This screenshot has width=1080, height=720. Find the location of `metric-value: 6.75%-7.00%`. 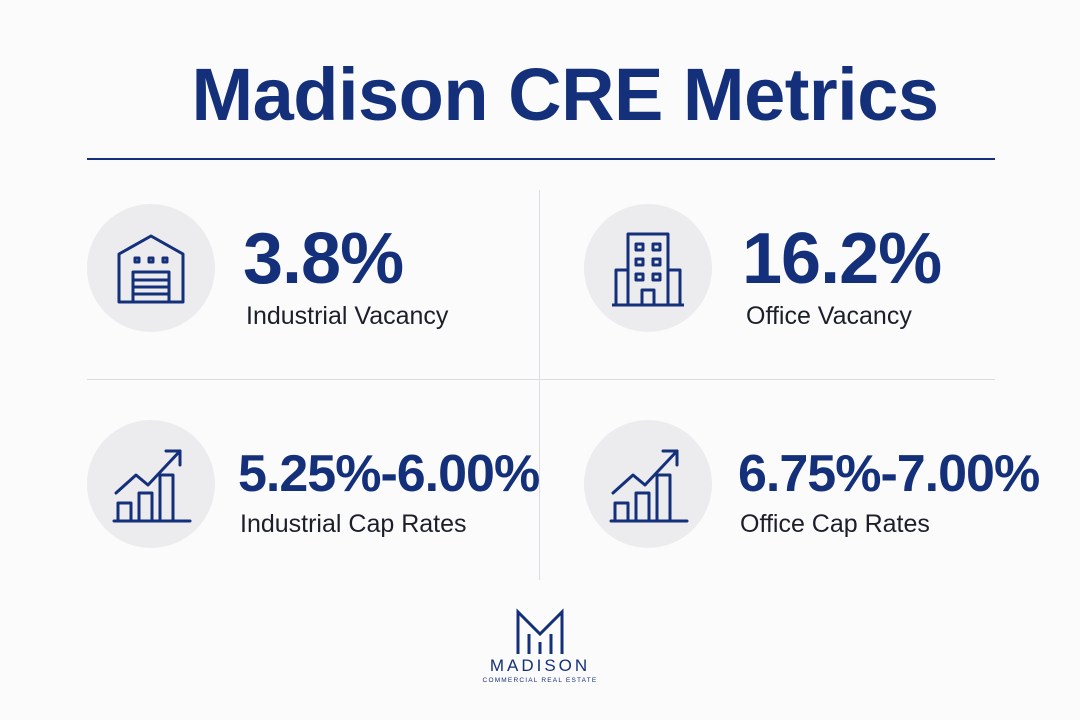

metric-value: 6.75%-7.00% is located at coordinates (889, 474).